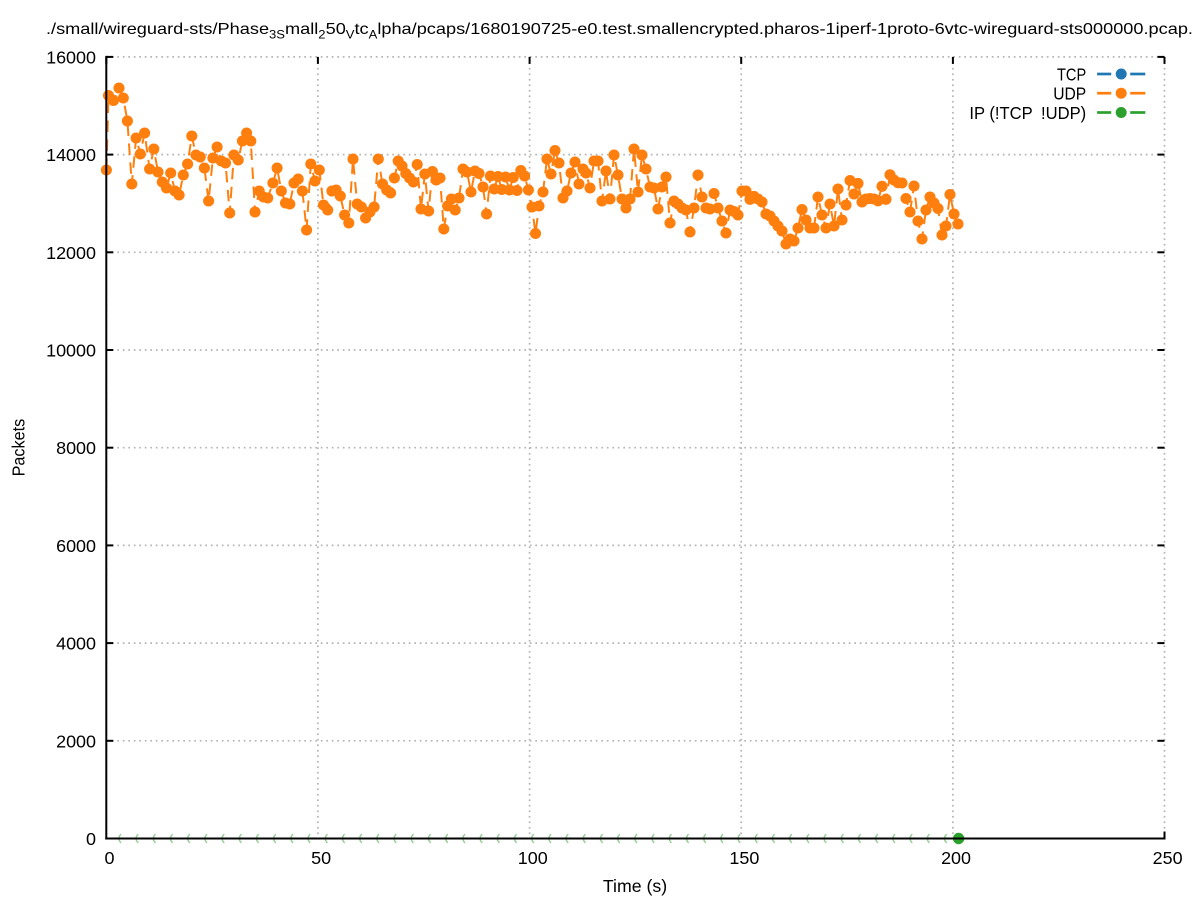 This screenshot has height=900, width=1197. What do you see at coordinates (956, 858) in the screenshot?
I see `svg-text: 200` at bounding box center [956, 858].